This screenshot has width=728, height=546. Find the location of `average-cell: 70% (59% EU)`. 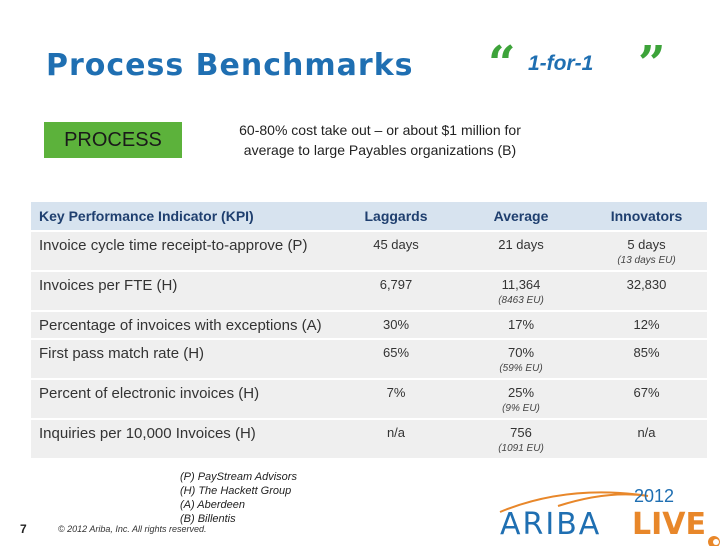

average-cell: 70% (59% EU) is located at coordinates (521, 359).